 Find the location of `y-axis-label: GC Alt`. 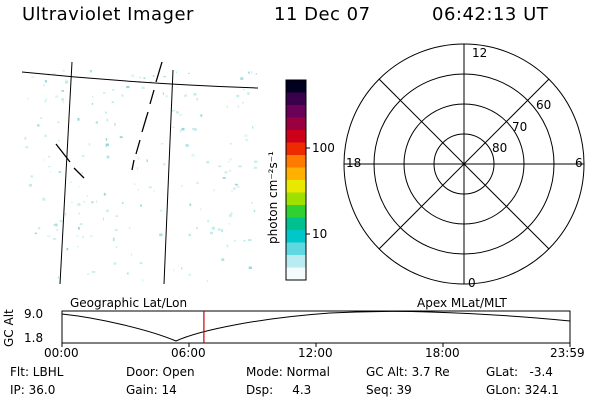

y-axis-label: GC Alt is located at coordinates (9, 328).